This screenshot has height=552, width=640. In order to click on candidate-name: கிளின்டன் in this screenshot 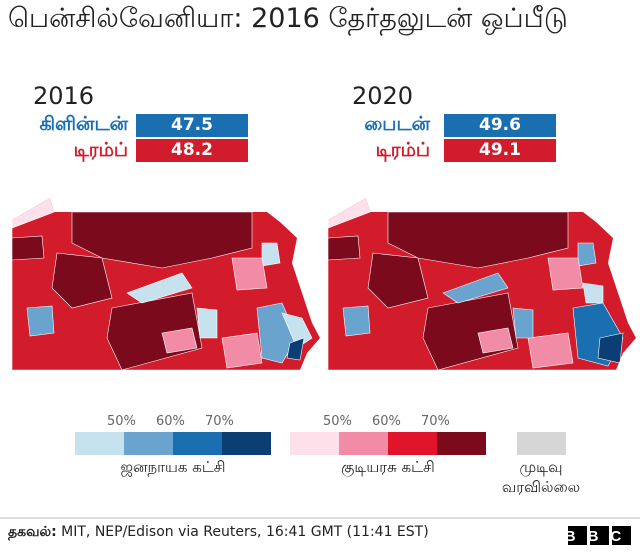, I will do `click(83, 124)`.